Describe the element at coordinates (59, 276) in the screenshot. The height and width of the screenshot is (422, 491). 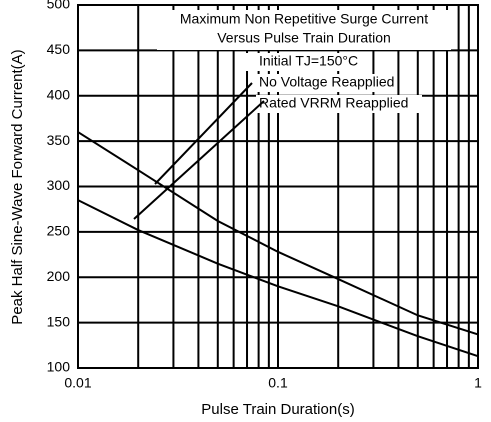
I see `y-tick-label: 200` at that location.